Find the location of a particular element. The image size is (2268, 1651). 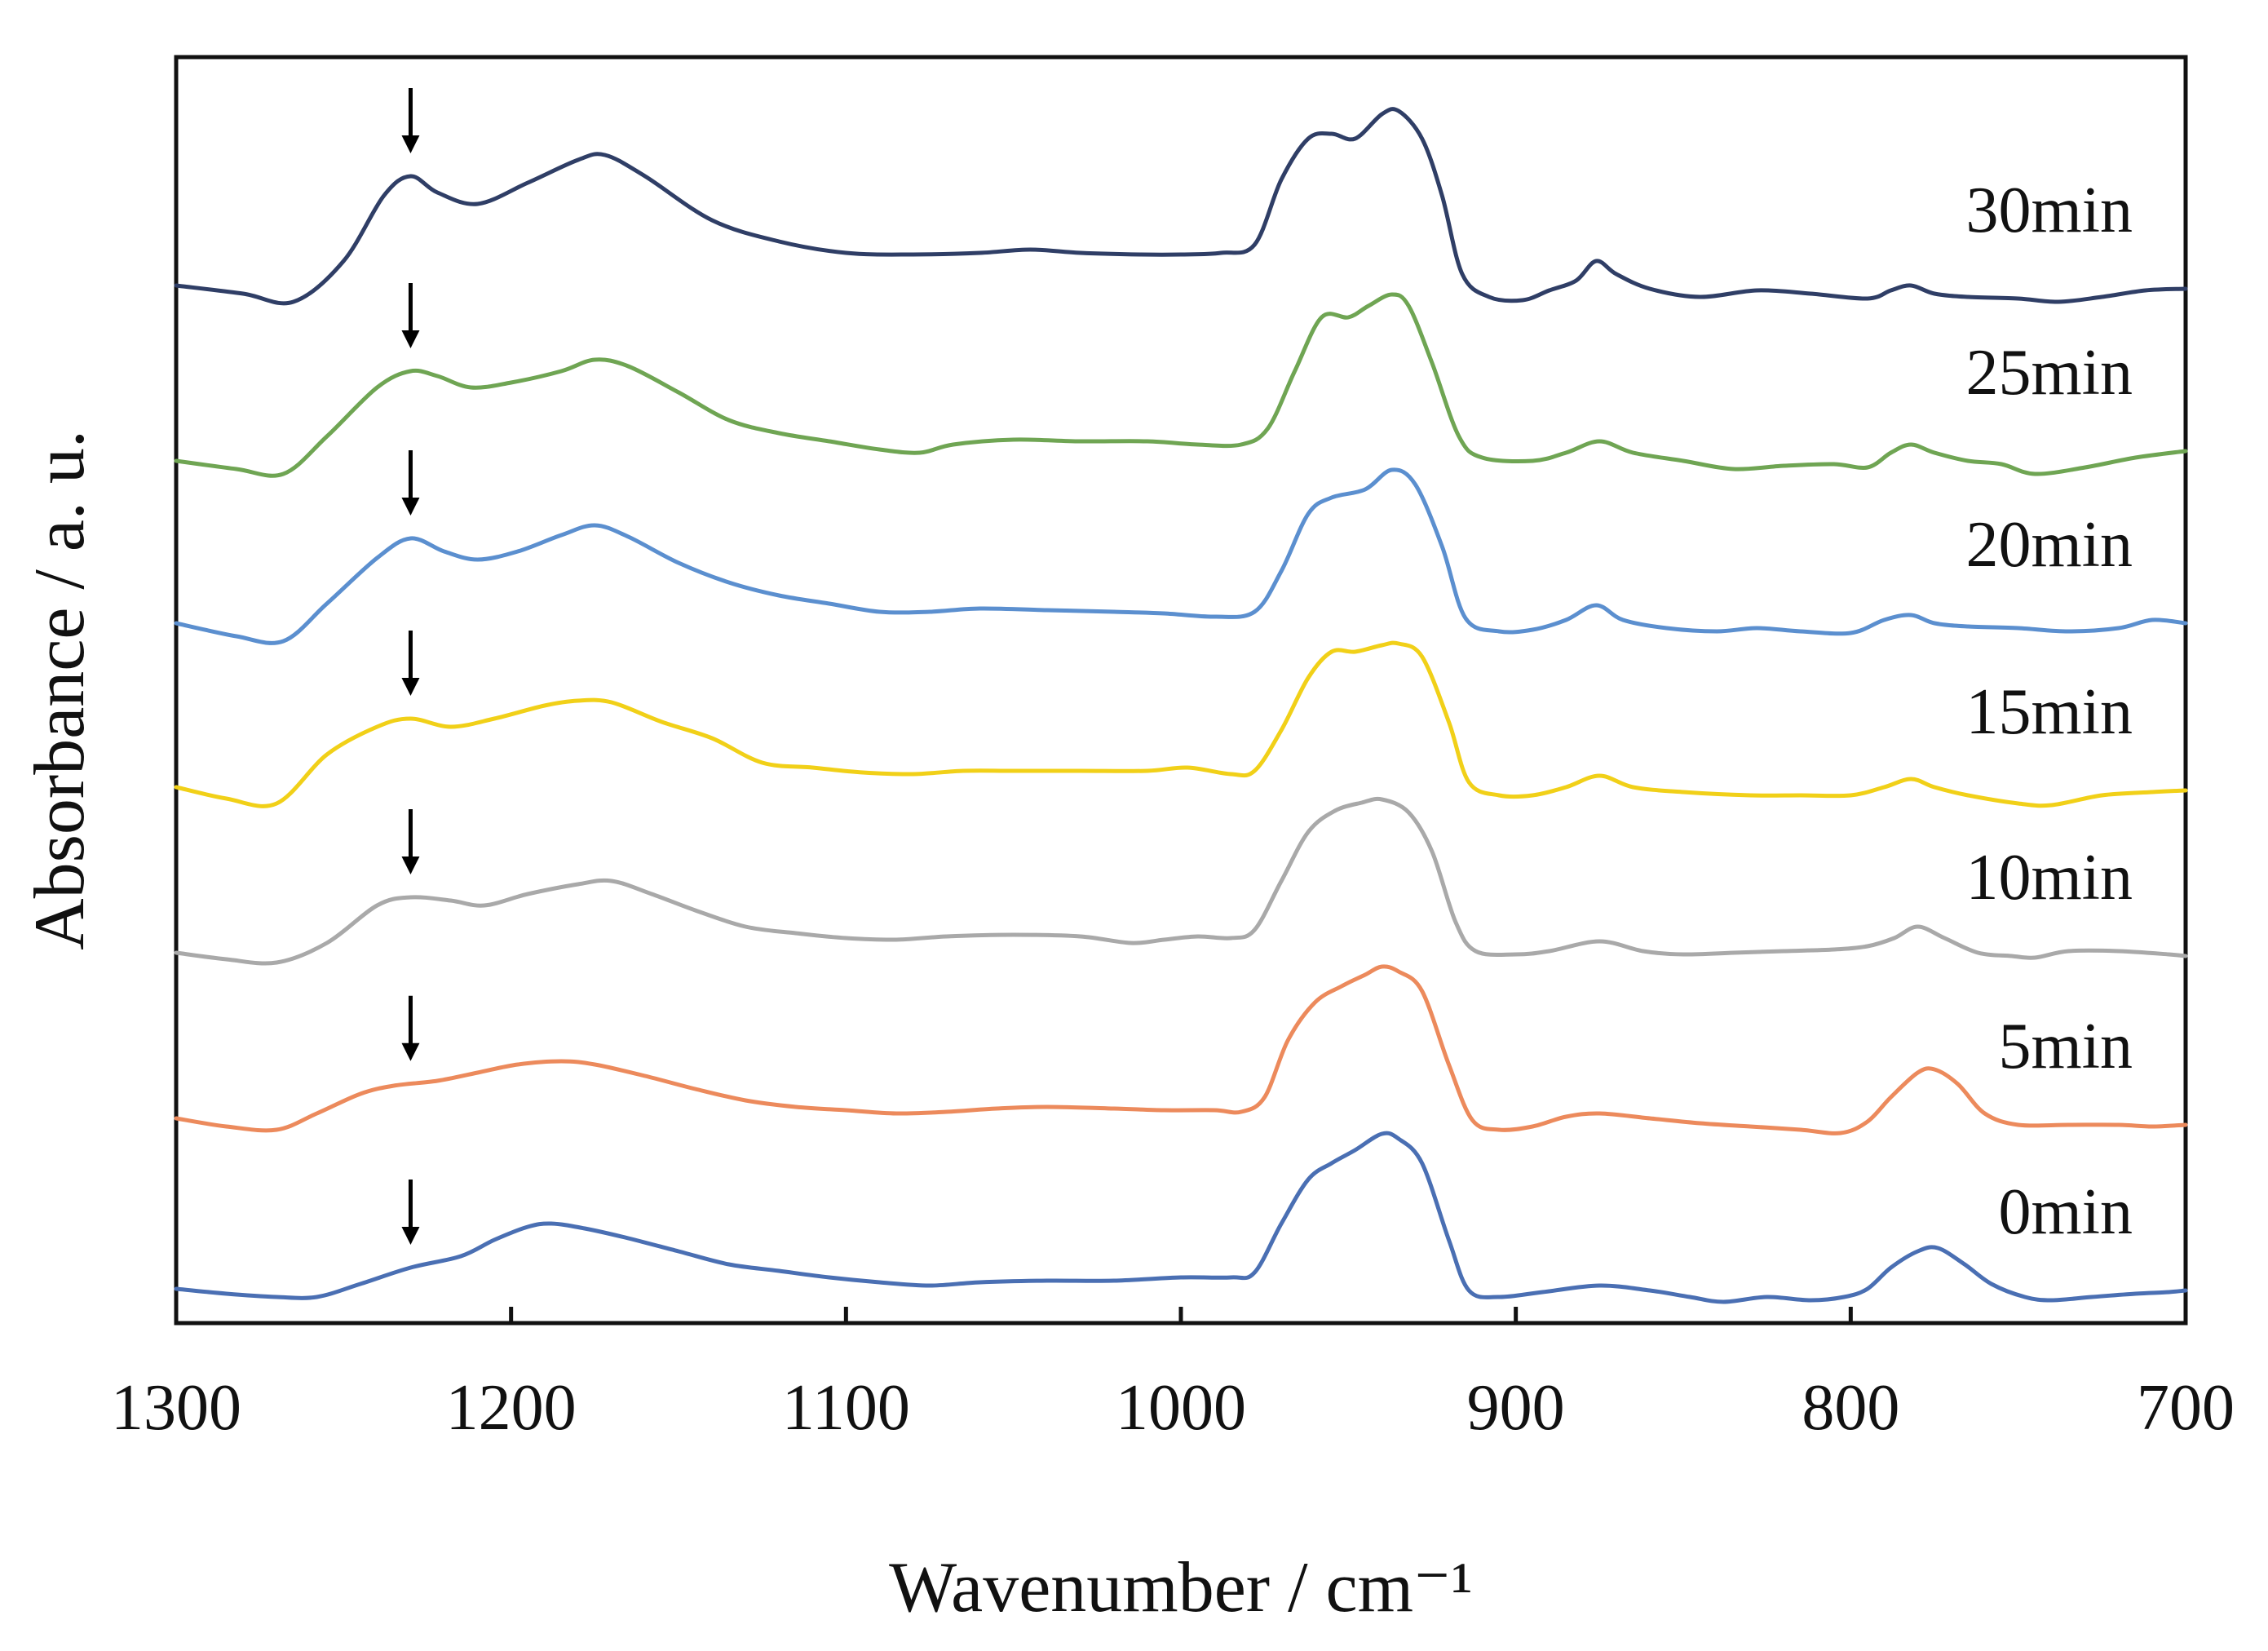

series-label-0min: 0min is located at coordinates (2066, 1212).